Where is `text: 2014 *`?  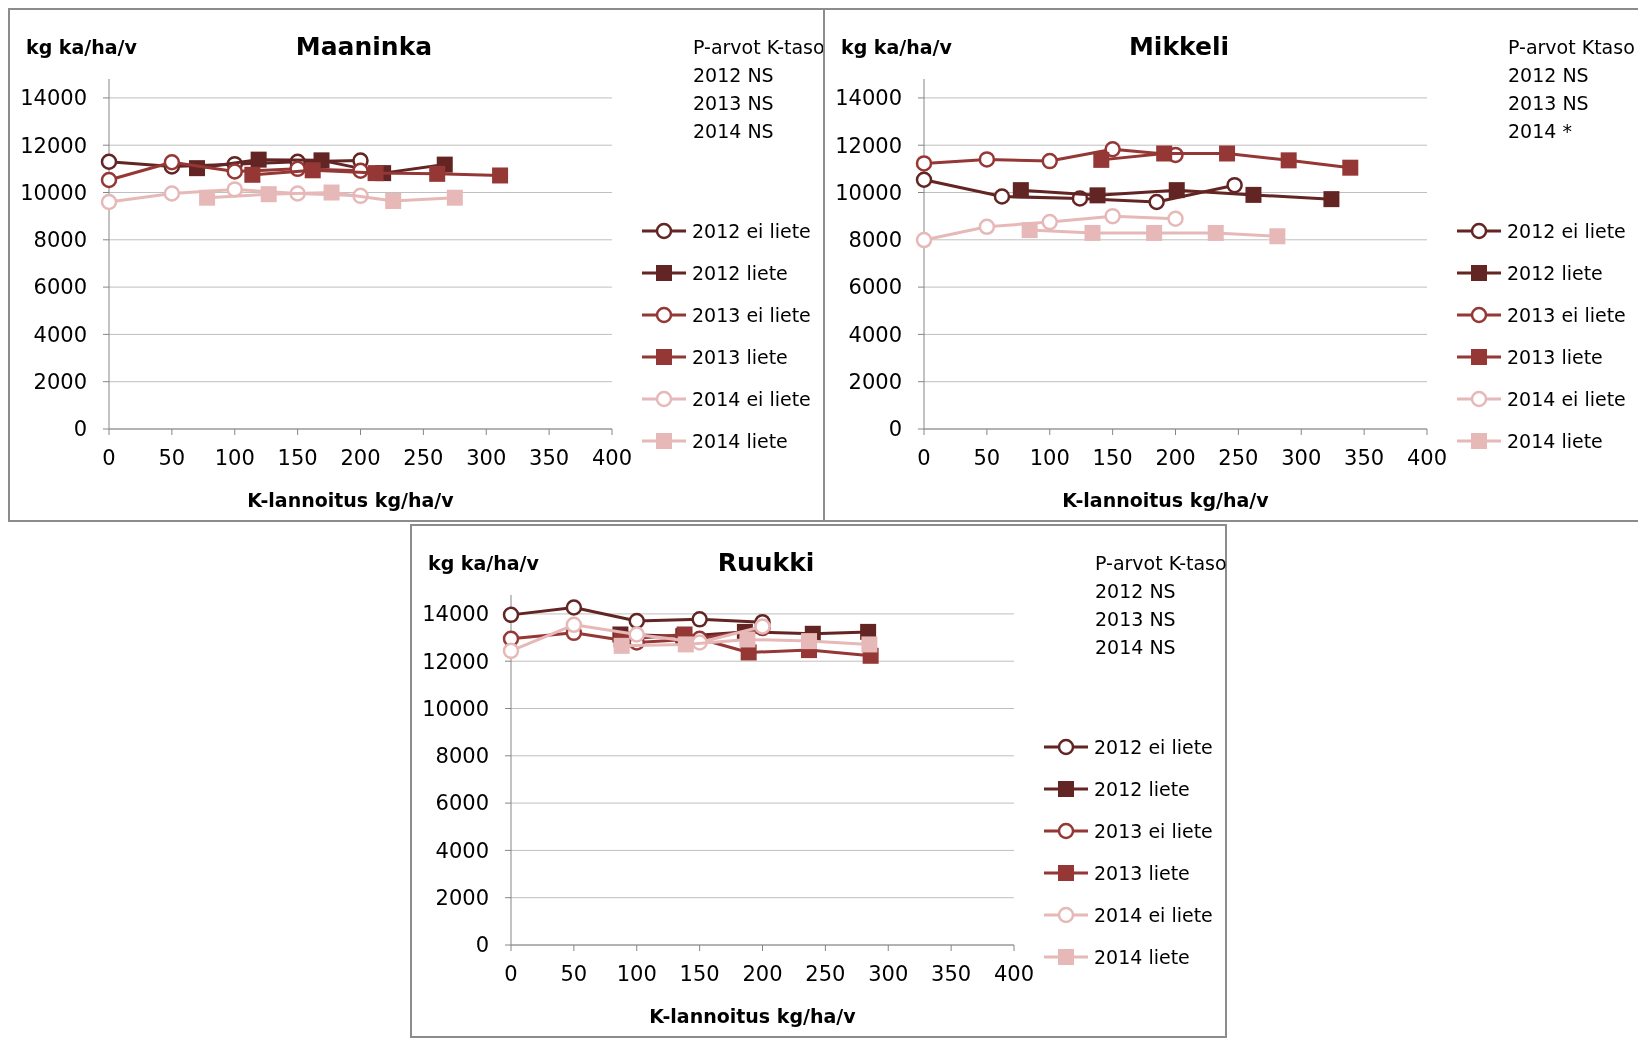
text: 2014 * is located at coordinates (1540, 131).